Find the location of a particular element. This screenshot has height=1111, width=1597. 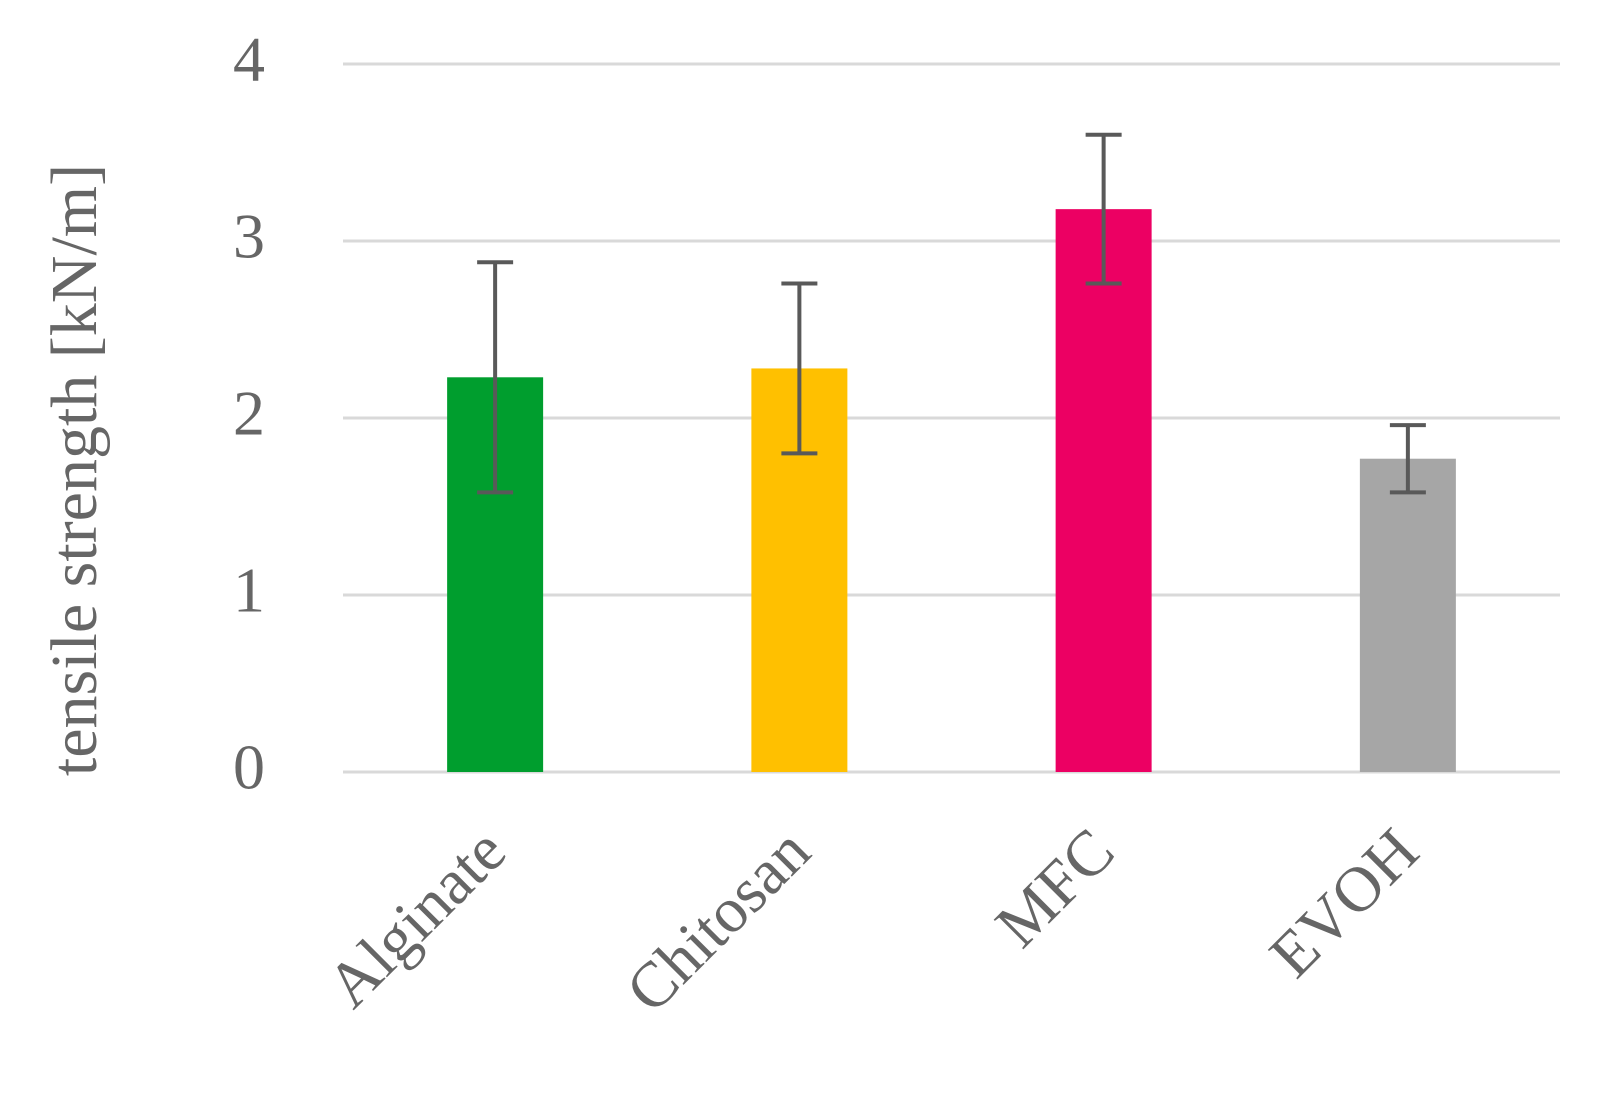

y-tick-label: 2 is located at coordinates (249, 413).